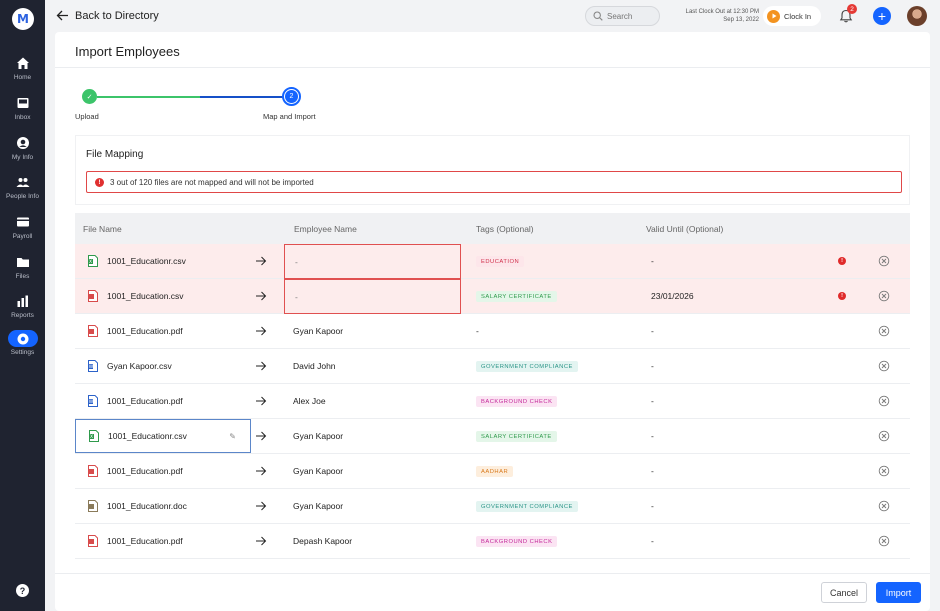  I want to click on sidebar-item-my-info: My Info, so click(22, 152).